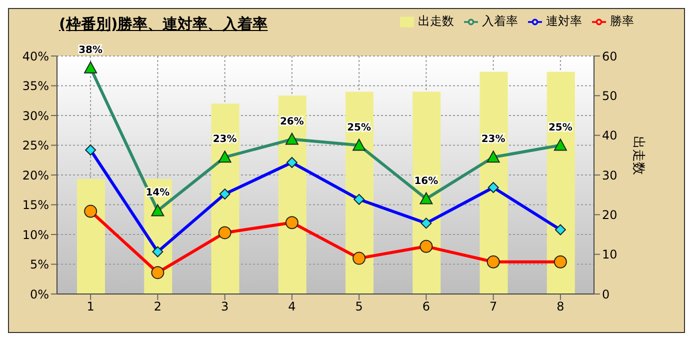 Image resolution: width=691 pixels, height=339 pixels. What do you see at coordinates (35, 235) in the screenshot?
I see `y-tick-label: 10%` at bounding box center [35, 235].